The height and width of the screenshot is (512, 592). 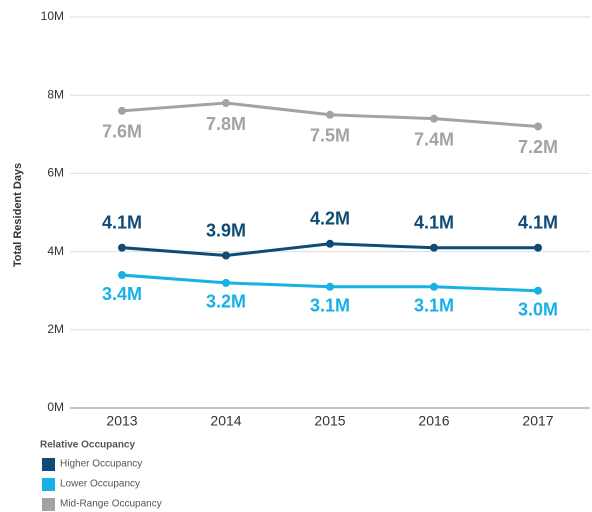 I want to click on x-tick-label: 2016, so click(x=433, y=421).